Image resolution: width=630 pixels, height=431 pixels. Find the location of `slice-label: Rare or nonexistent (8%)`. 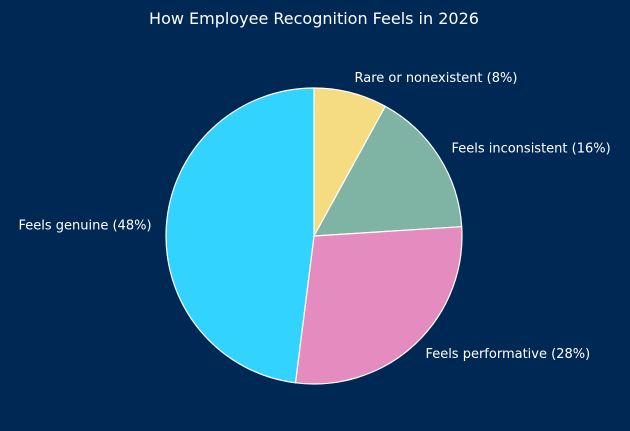

slice-label: Rare or nonexistent (8%) is located at coordinates (435, 78).